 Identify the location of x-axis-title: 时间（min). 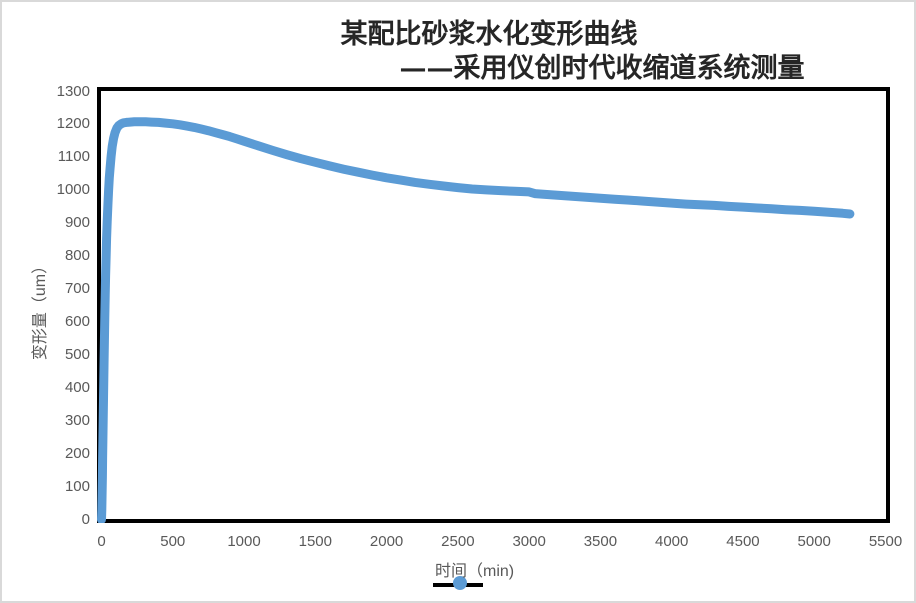
(475, 571).